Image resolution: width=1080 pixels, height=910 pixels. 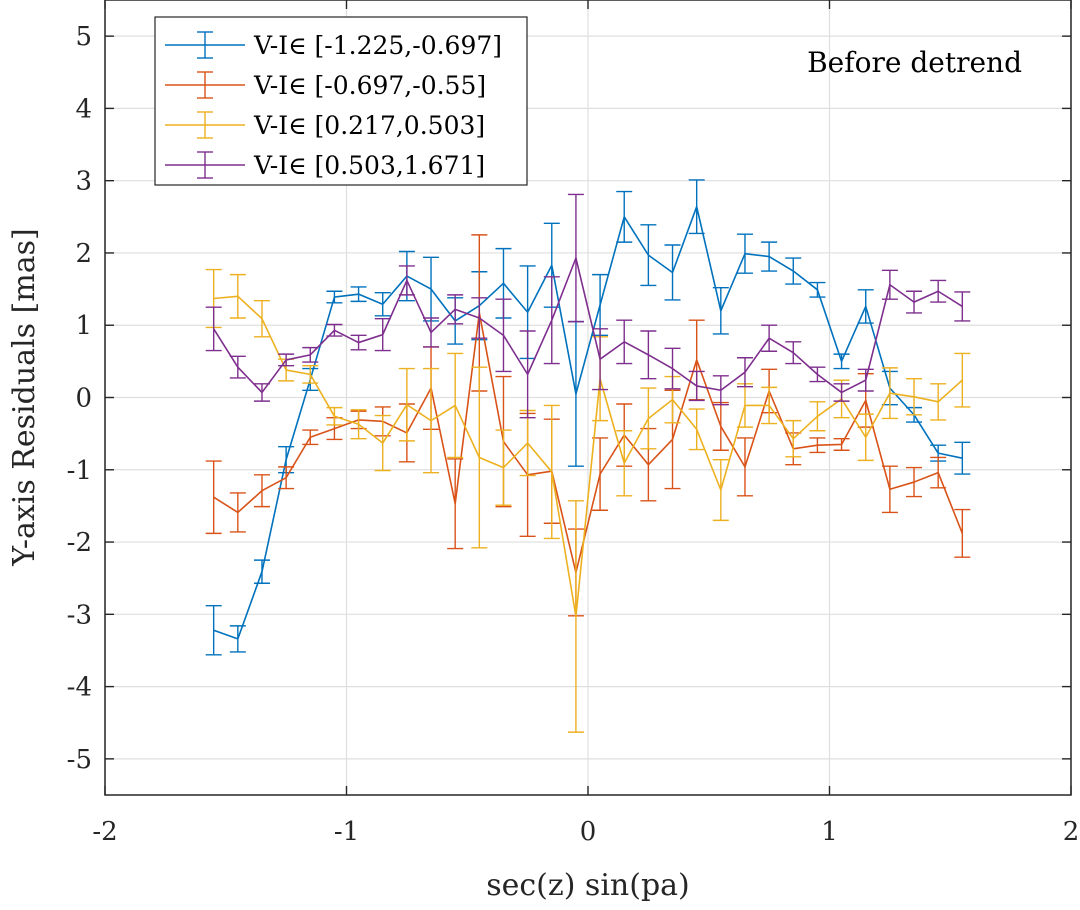 What do you see at coordinates (24, 397) in the screenshot?
I see `y-axis-label: Y-axis Residuals [mas]` at bounding box center [24, 397].